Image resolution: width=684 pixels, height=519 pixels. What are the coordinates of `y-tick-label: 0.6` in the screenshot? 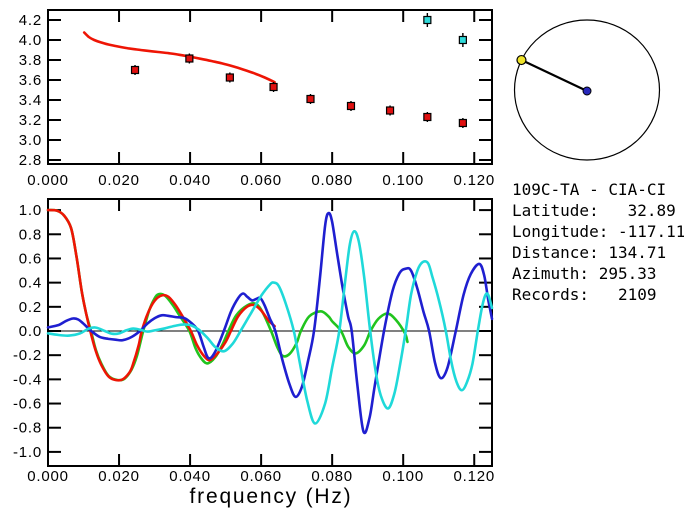 It's located at (30, 258).